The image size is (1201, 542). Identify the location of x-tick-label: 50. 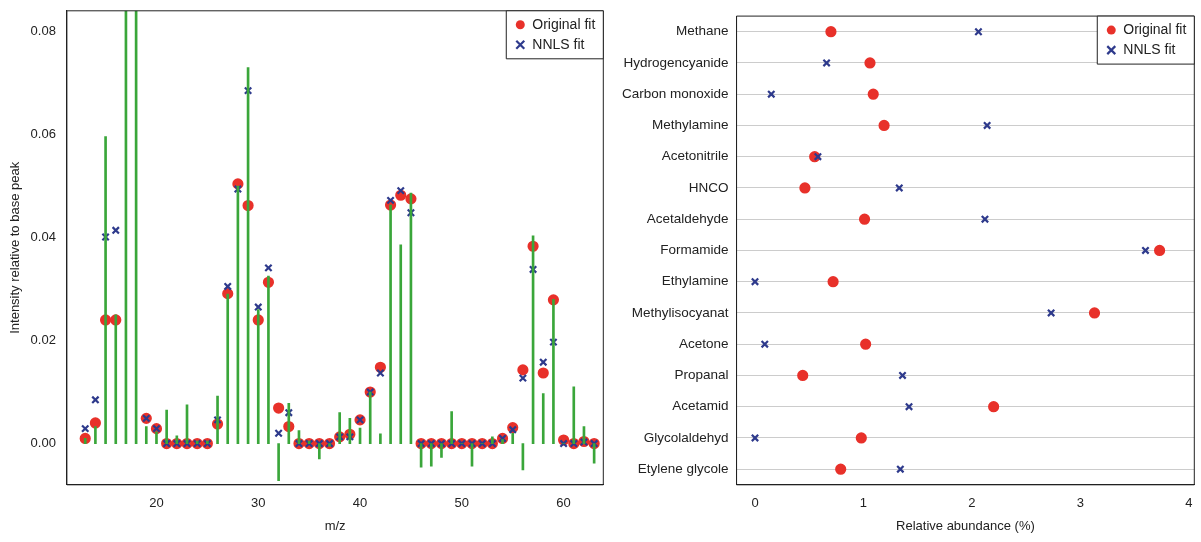
(462, 503).